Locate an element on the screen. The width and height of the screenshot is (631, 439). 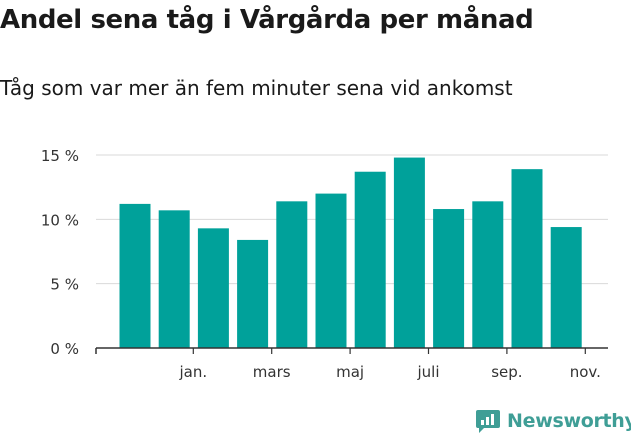
bar-maj is located at coordinates (331, 270).